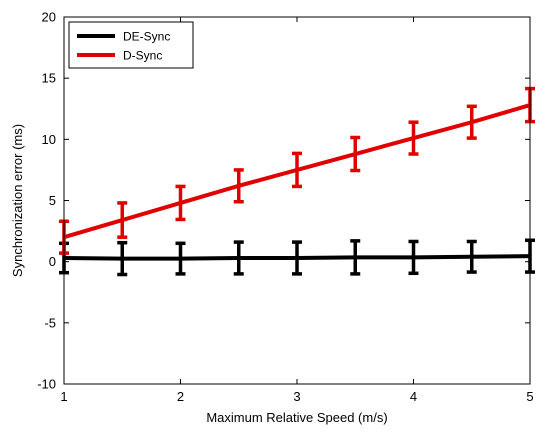 The width and height of the screenshot is (550, 433). Describe the element at coordinates (180, 396) in the screenshot. I see `x-tick-label: 2` at that location.